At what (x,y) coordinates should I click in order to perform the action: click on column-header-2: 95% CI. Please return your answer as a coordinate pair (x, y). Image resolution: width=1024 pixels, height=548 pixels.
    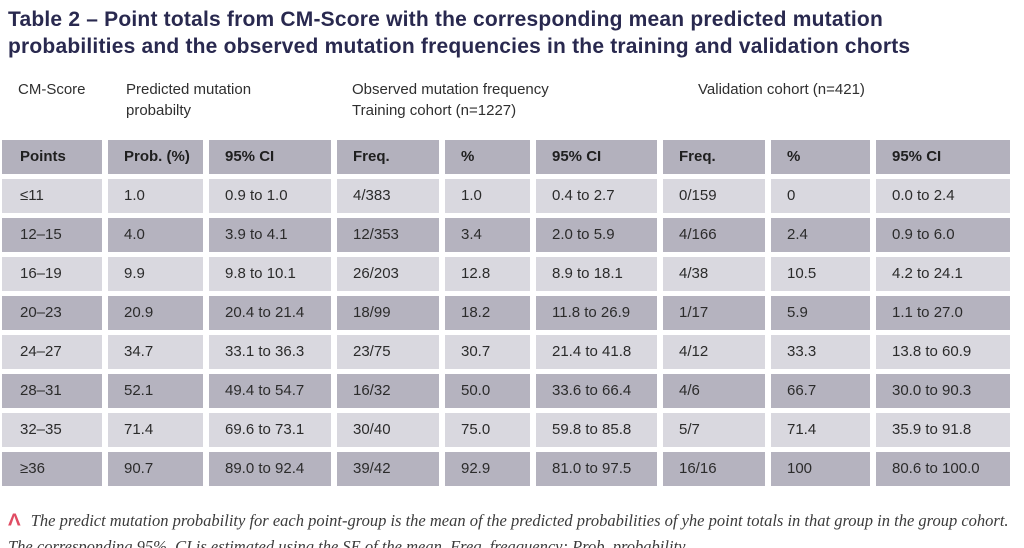
    Looking at the image, I should click on (270, 156).